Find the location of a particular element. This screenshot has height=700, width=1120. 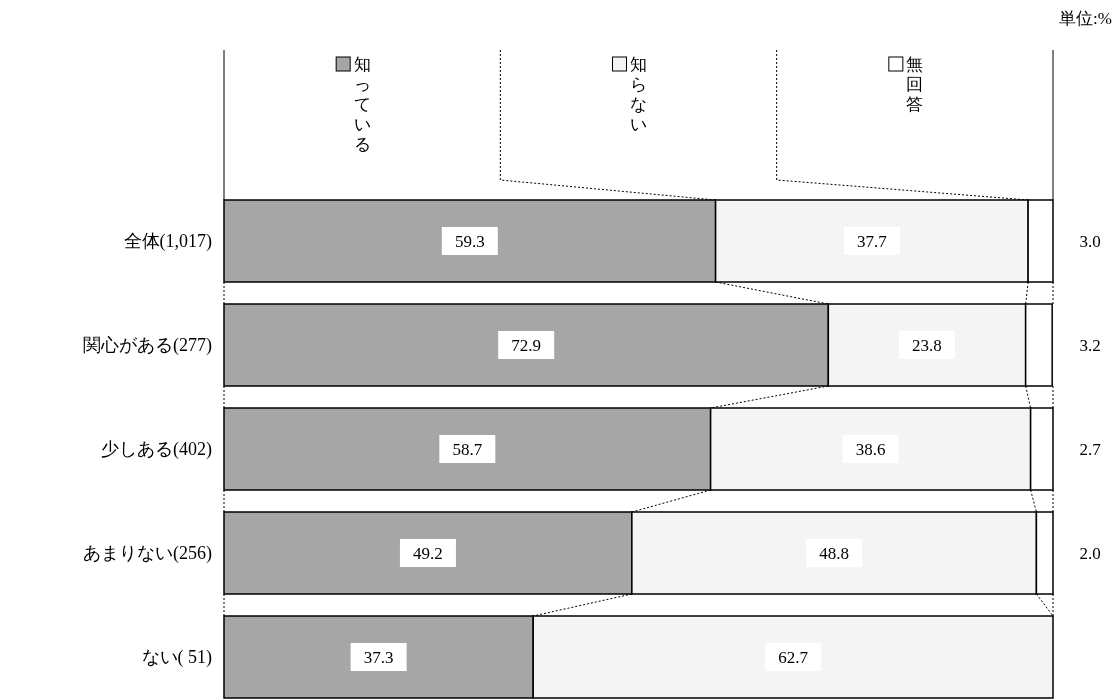

y-tick-label: 関心がある(277) is located at coordinates (147, 345).